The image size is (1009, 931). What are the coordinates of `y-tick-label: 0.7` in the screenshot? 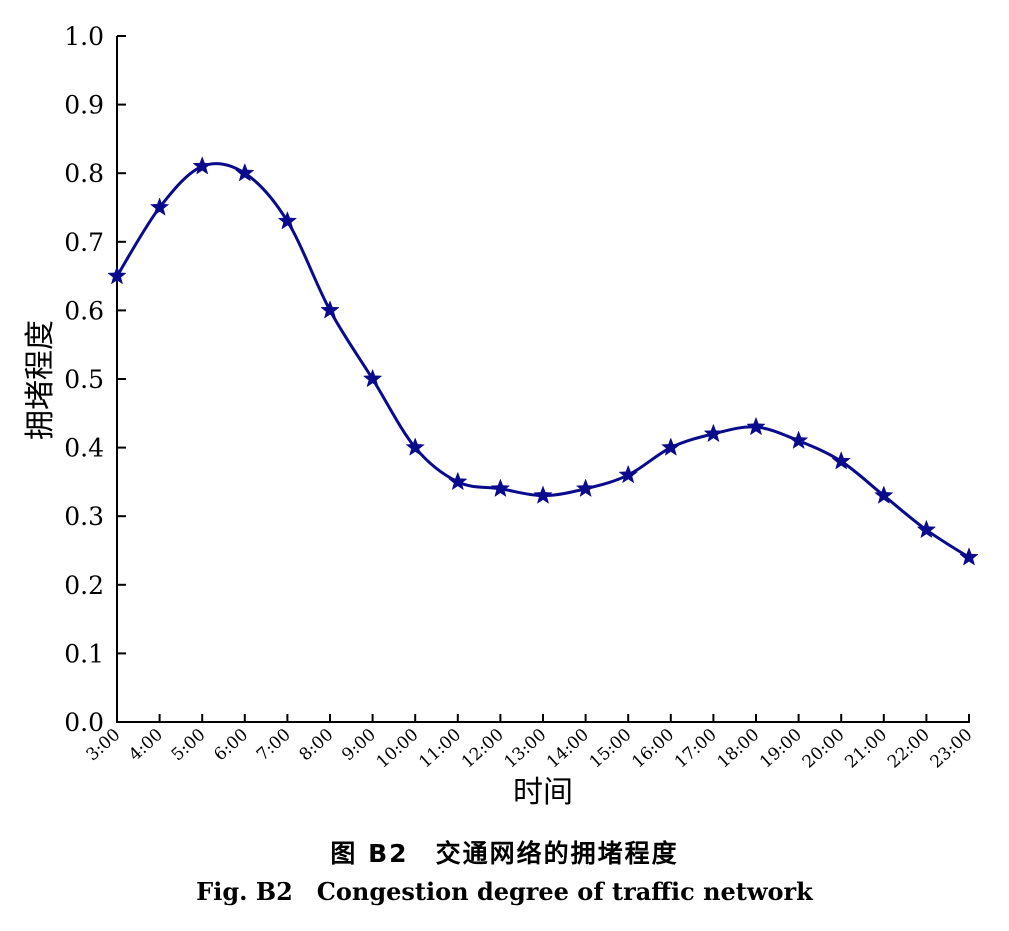 It's located at (84, 242).